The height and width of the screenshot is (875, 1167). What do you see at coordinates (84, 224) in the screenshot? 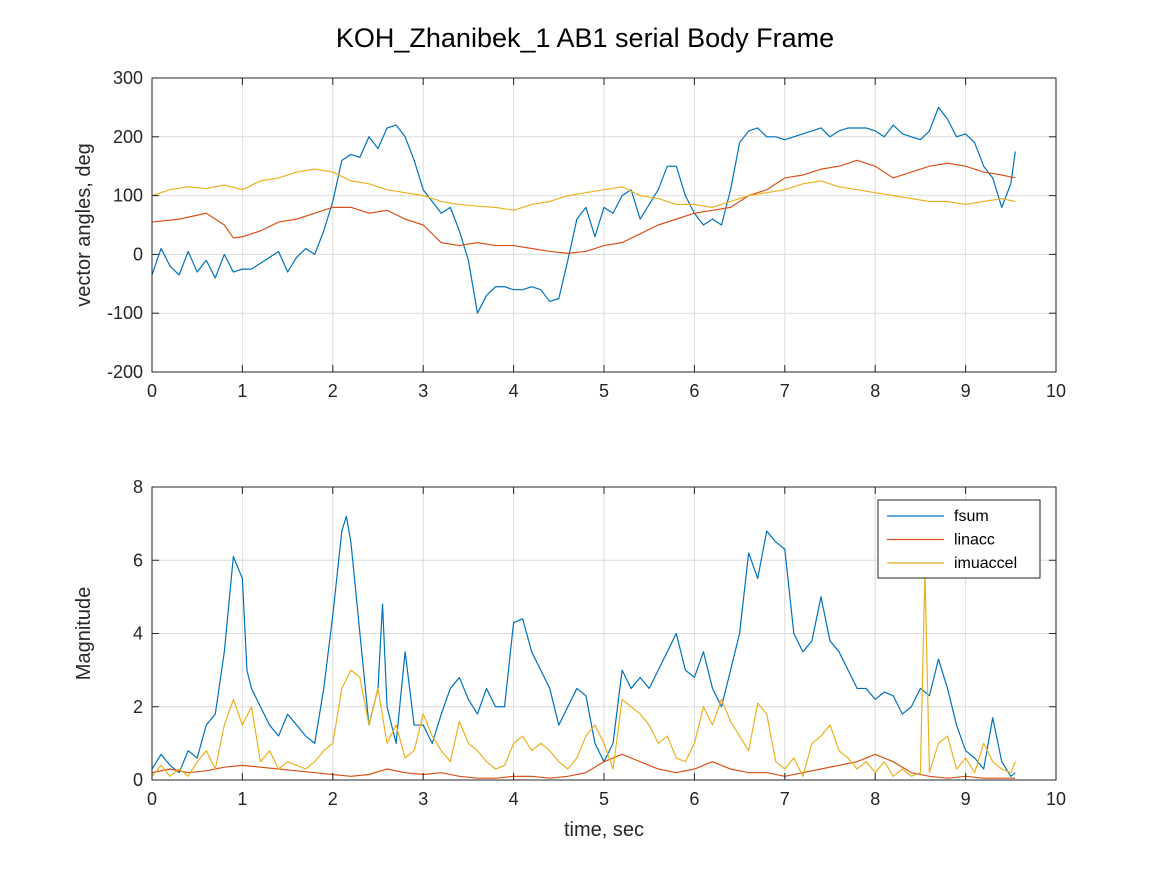
I see `angles-ylabel: vector angles, deg` at bounding box center [84, 224].